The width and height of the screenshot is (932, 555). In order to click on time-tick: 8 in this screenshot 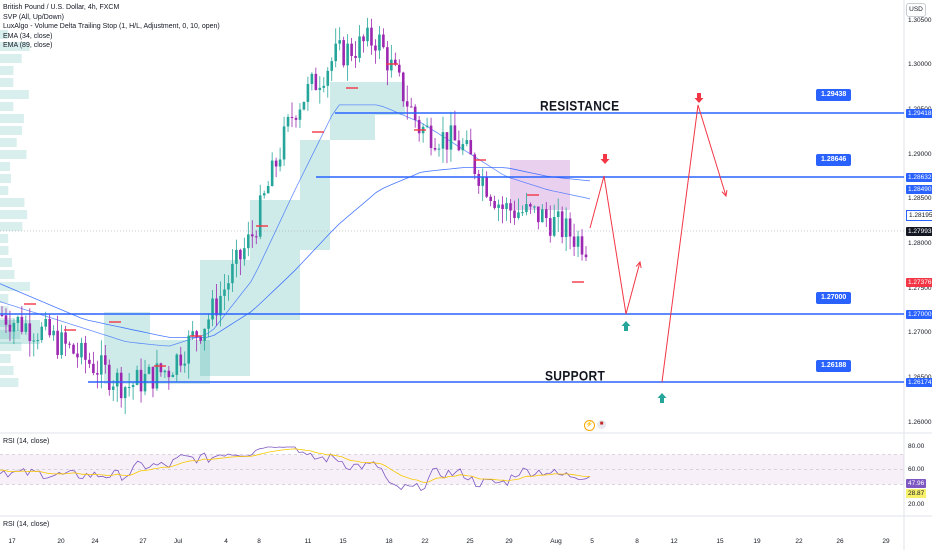, I will do `click(259, 541)`.